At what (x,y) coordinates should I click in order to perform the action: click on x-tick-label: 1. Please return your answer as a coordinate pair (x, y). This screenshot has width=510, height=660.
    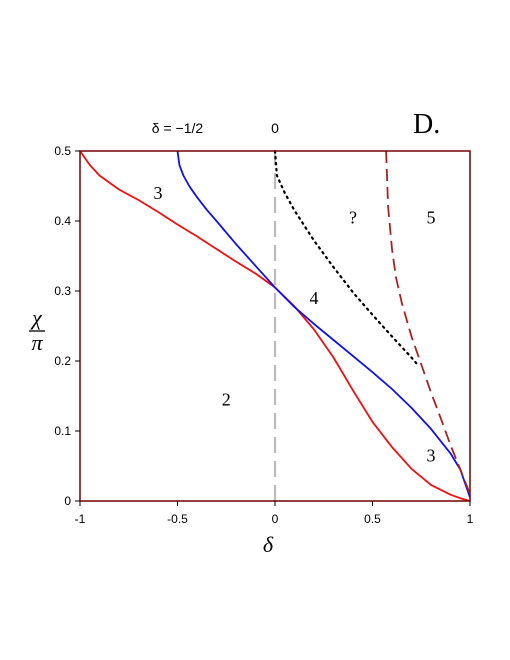
    Looking at the image, I should click on (470, 519).